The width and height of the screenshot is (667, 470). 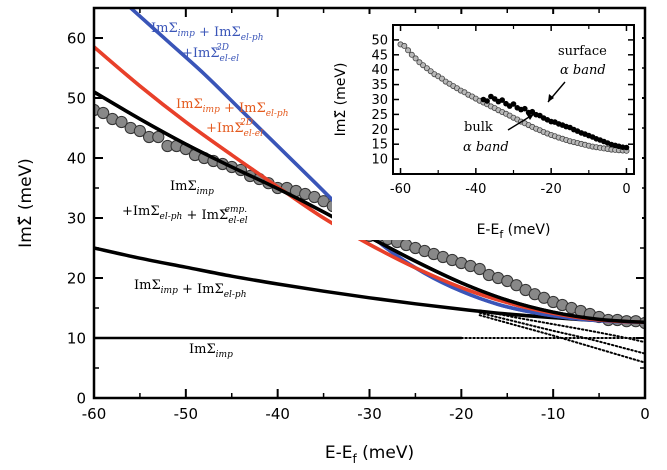 What do you see at coordinates (369, 414) in the screenshot?
I see `x-tick-label: -30` at bounding box center [369, 414].